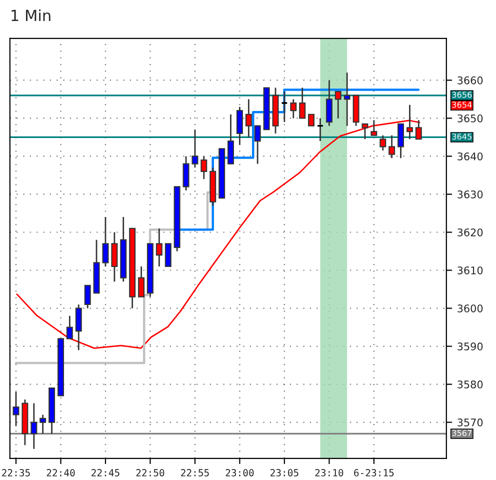  Describe the element at coordinates (470, 270) in the screenshot. I see `y-tick-label: 3610` at that location.